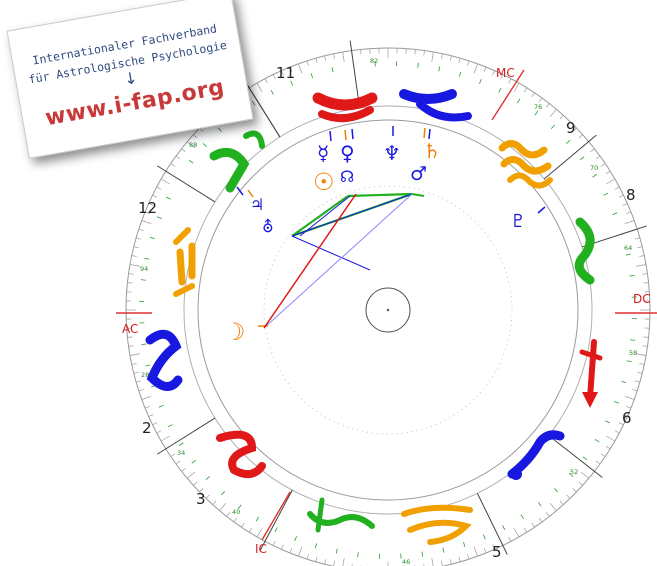 This screenshot has height=566, width=657. I want to click on pluto-icon: ♇, so click(518, 221).